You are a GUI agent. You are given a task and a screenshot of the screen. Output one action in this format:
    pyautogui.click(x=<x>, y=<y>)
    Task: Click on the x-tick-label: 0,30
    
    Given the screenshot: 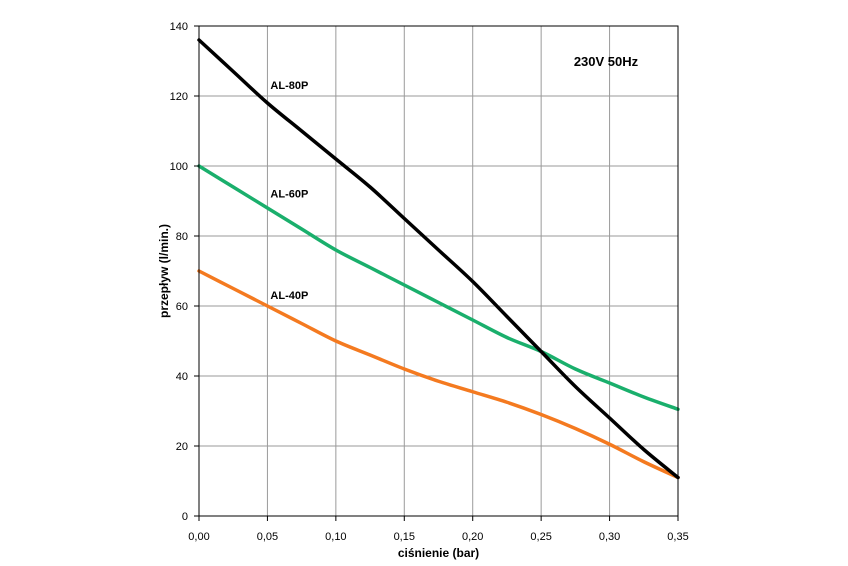 What is the action you would take?
    pyautogui.click(x=609, y=537)
    